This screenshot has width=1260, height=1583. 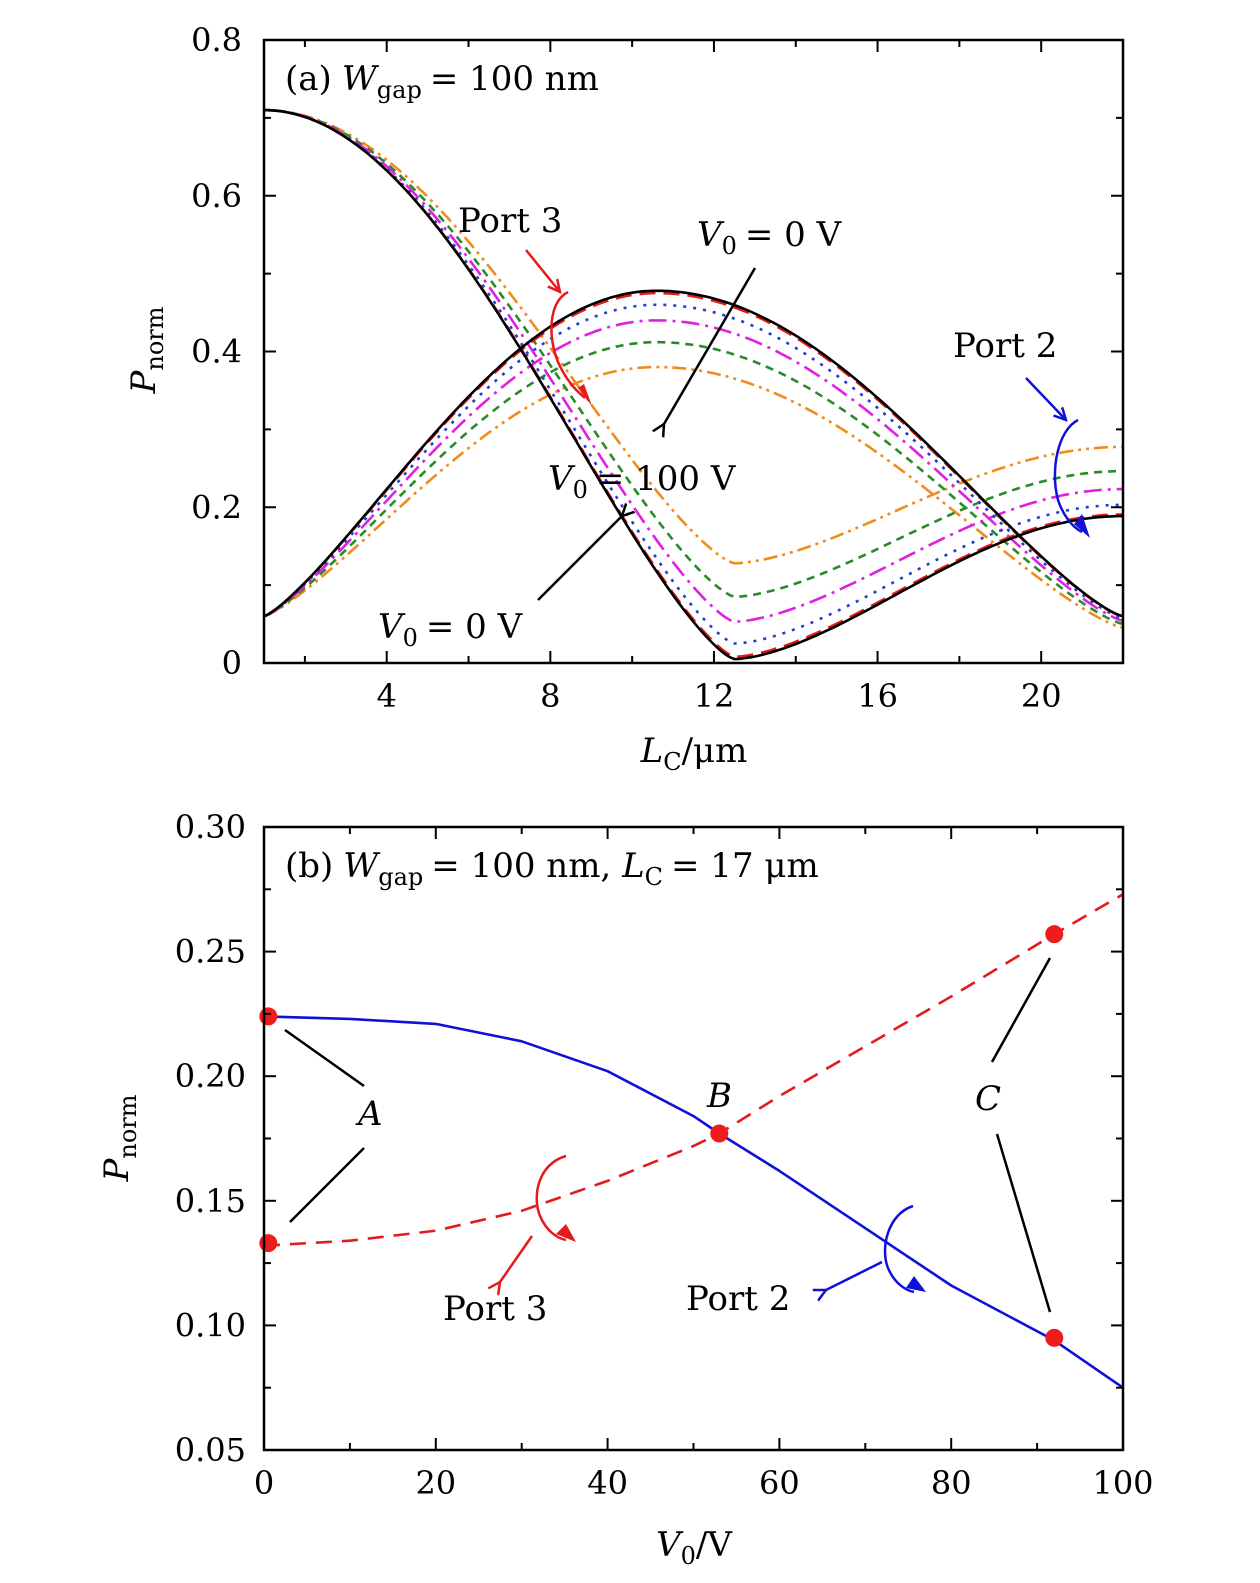 I want to click on panel-a-v100-arrow, so click(x=579, y=558).